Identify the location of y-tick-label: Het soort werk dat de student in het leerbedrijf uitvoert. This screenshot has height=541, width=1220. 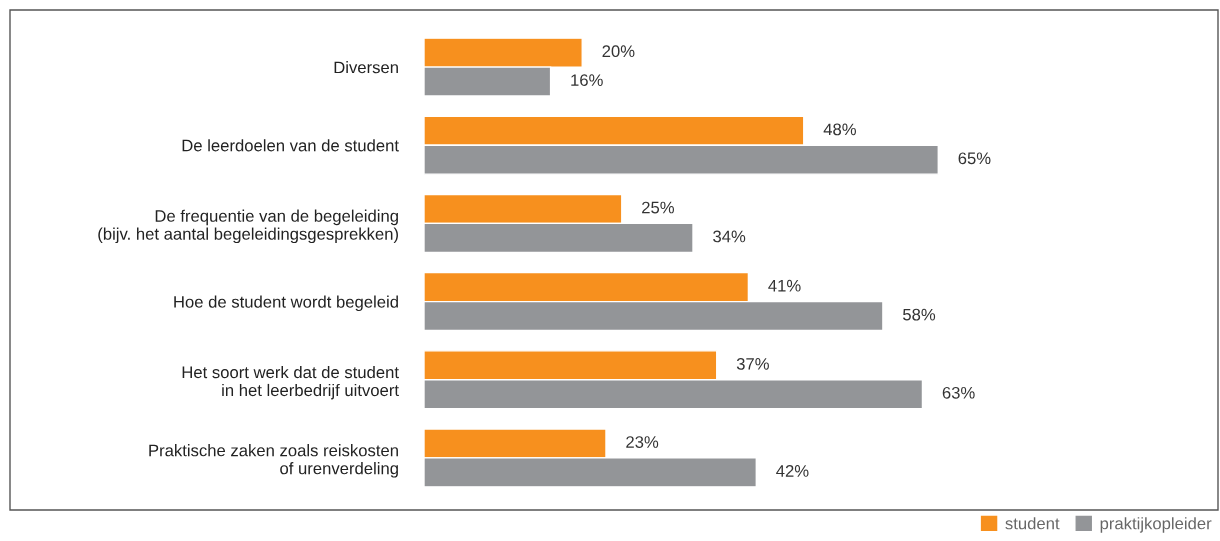
(290, 382).